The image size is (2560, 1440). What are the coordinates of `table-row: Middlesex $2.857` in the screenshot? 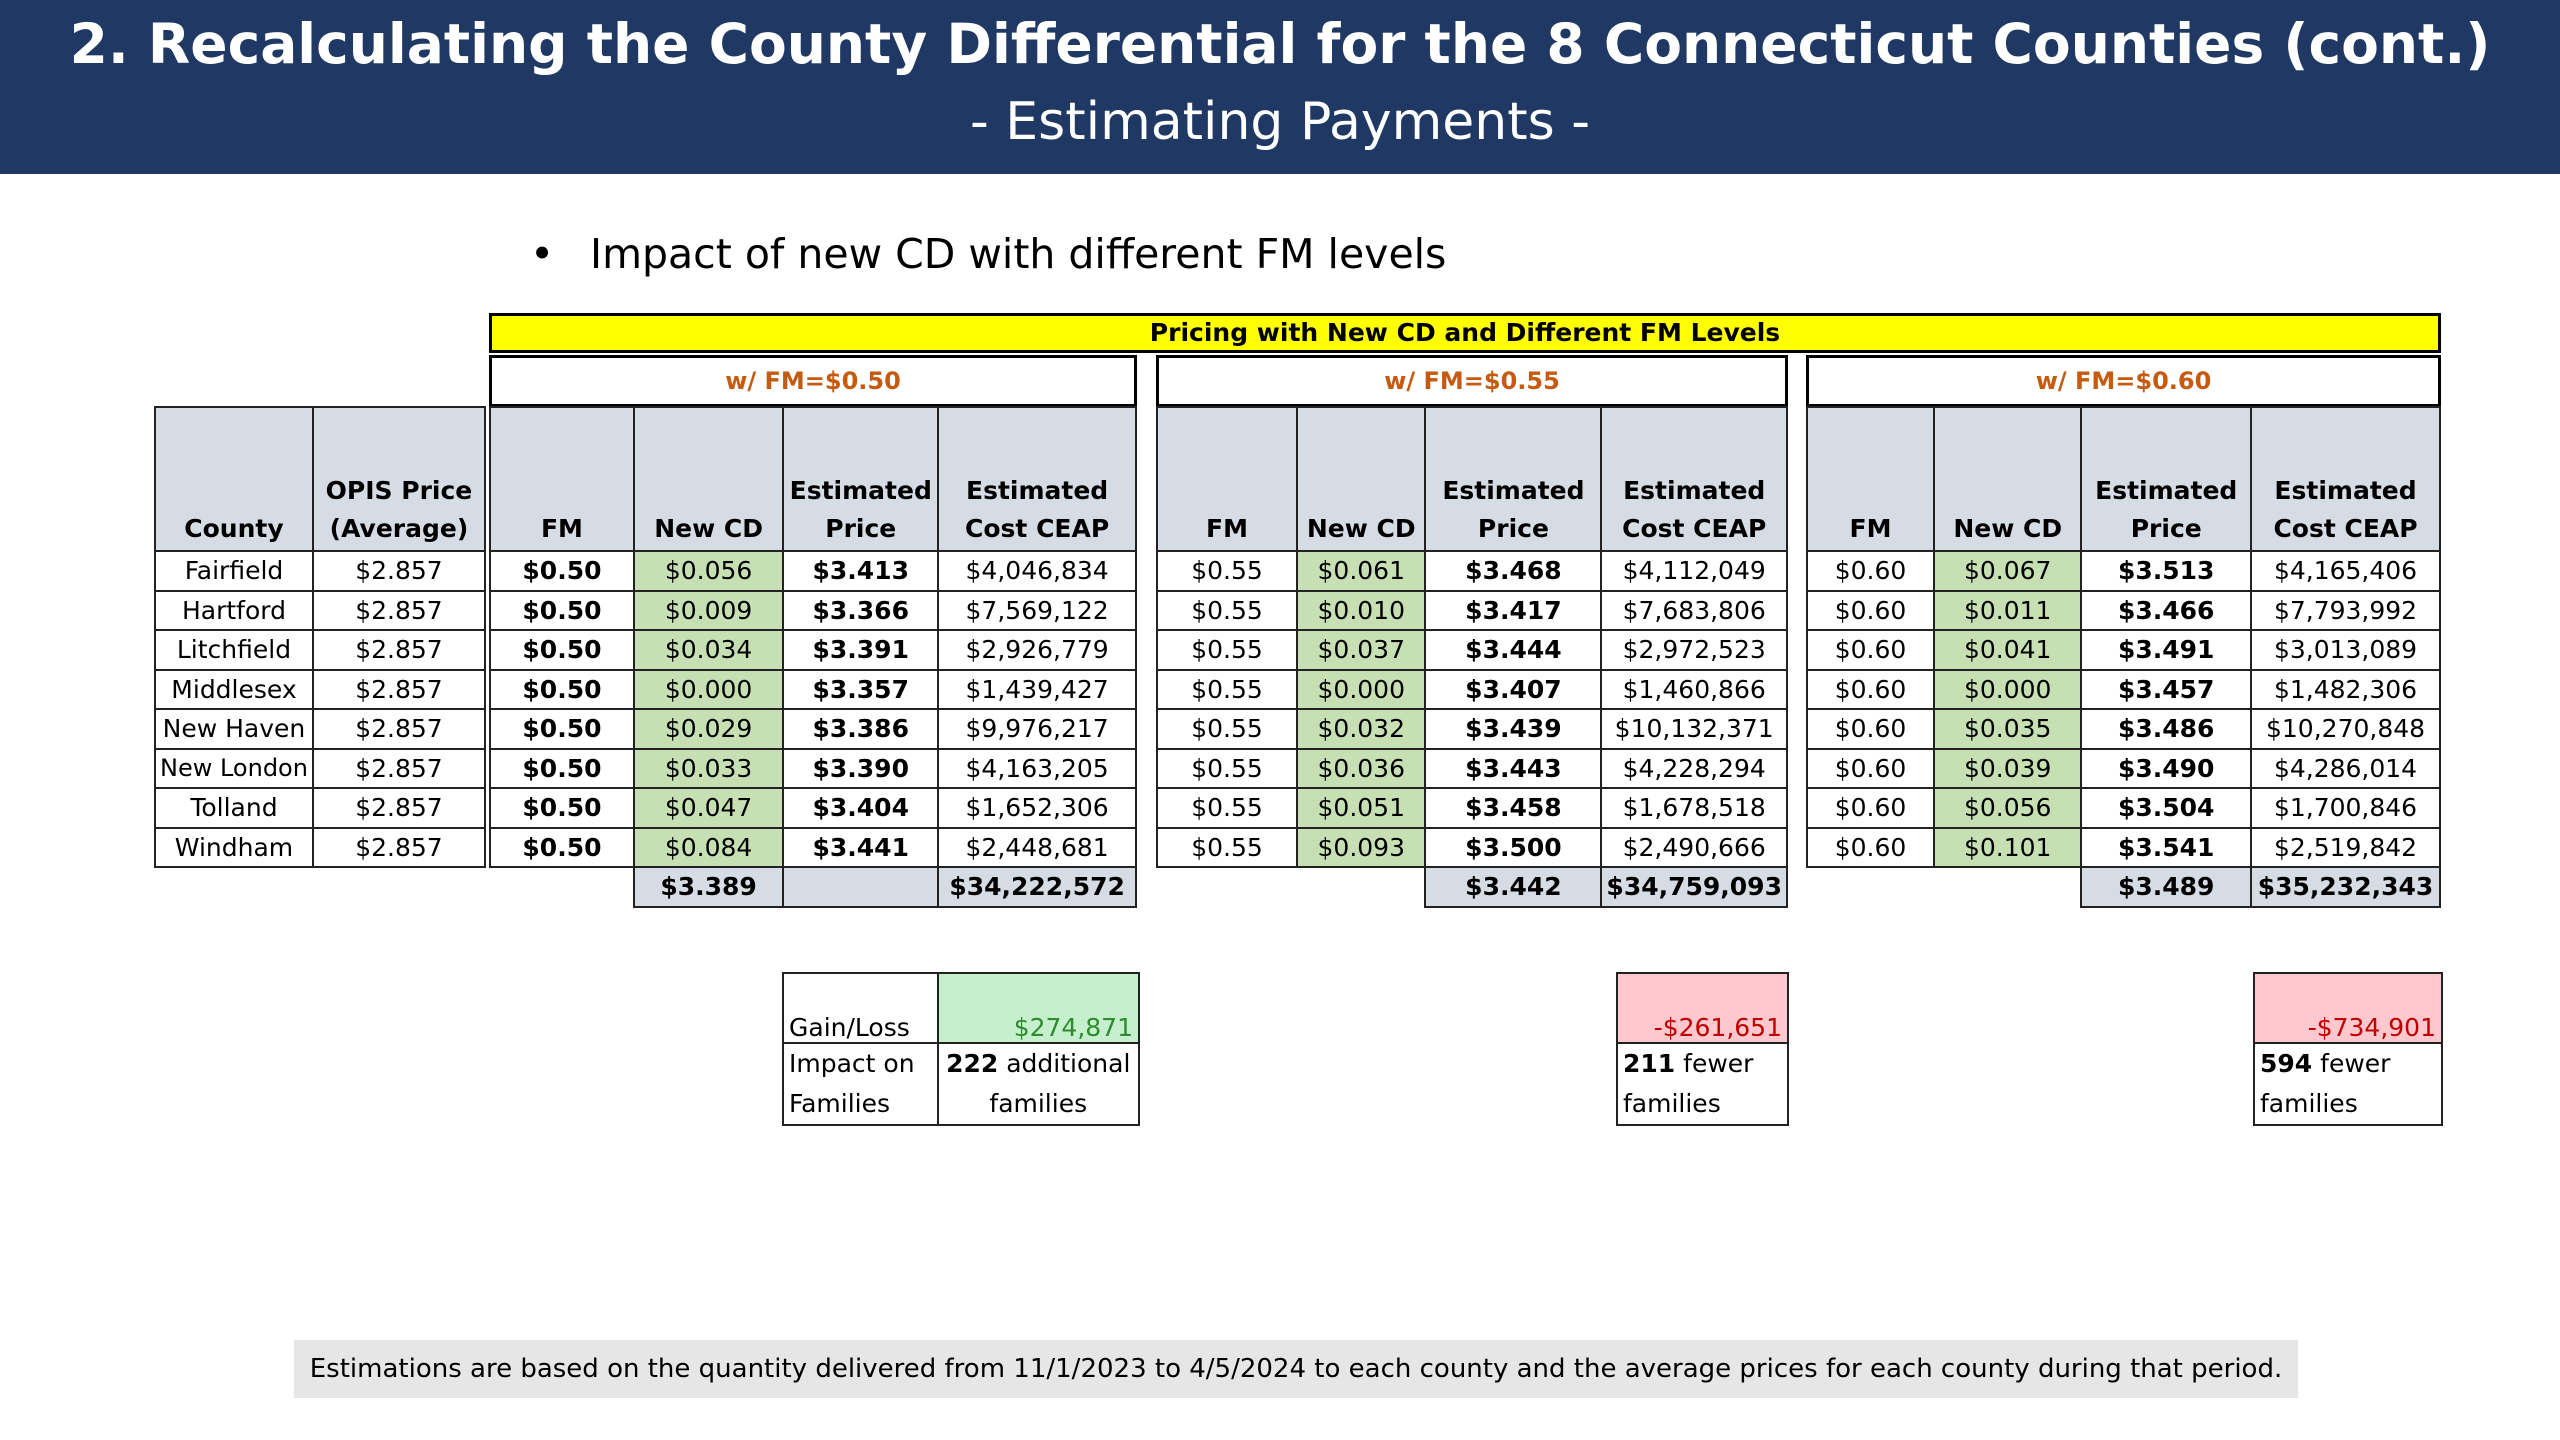 It's located at (320, 689).